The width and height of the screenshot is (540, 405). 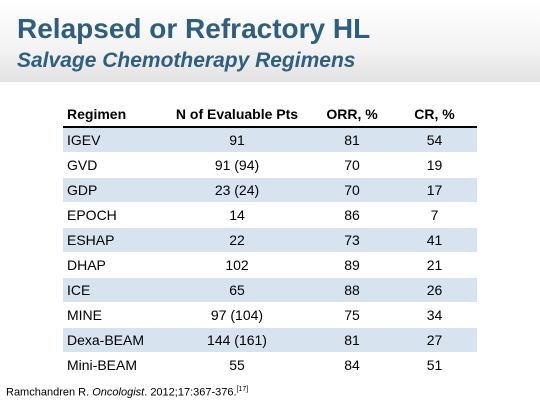 I want to click on evaluable-pts-cell: 14, so click(x=237, y=215).